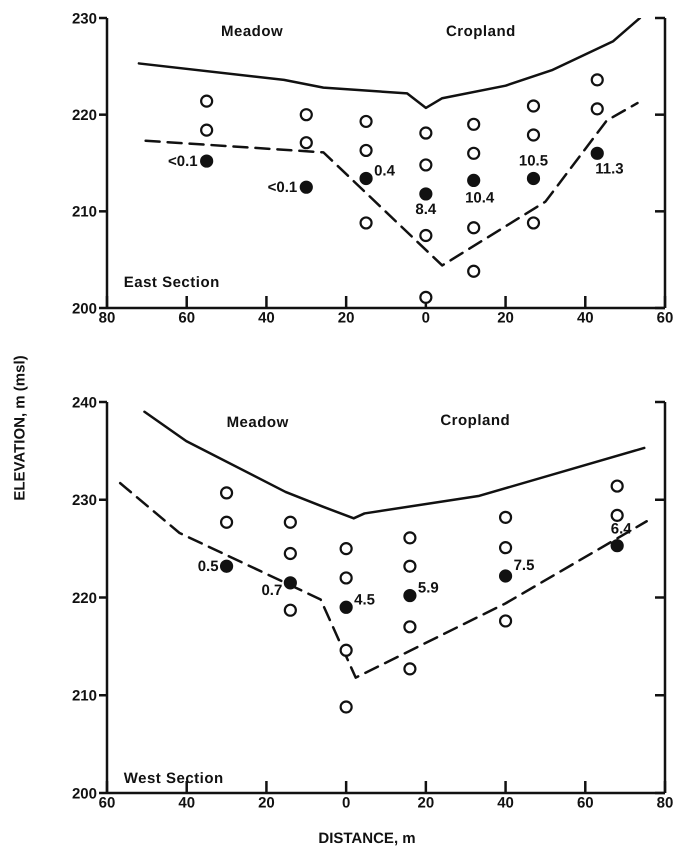 The width and height of the screenshot is (686, 858). What do you see at coordinates (367, 838) in the screenshot?
I see `x-axis-title: DISTANCE, m` at bounding box center [367, 838].